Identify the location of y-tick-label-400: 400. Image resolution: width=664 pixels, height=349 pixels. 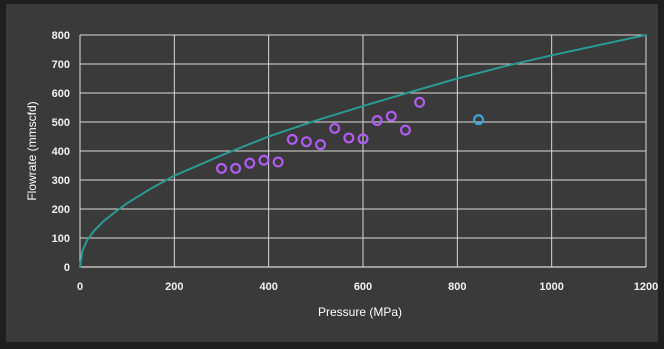
(61, 152).